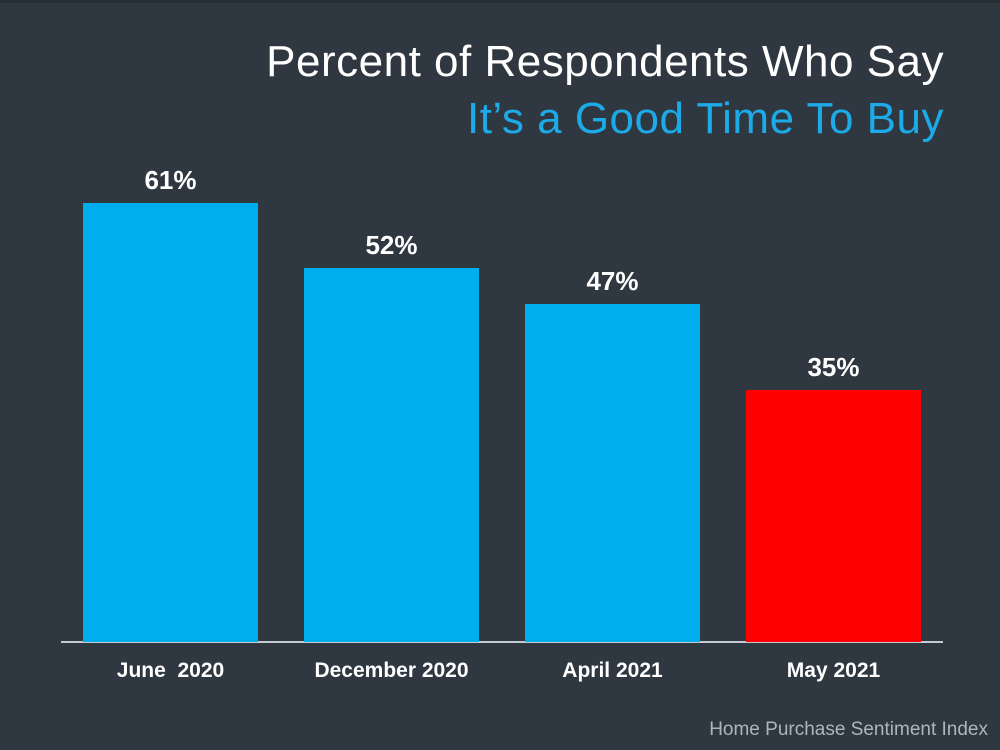 The height and width of the screenshot is (750, 1000). Describe the element at coordinates (170, 180) in the screenshot. I see `bar-value-label-june-2020: 61%` at that location.